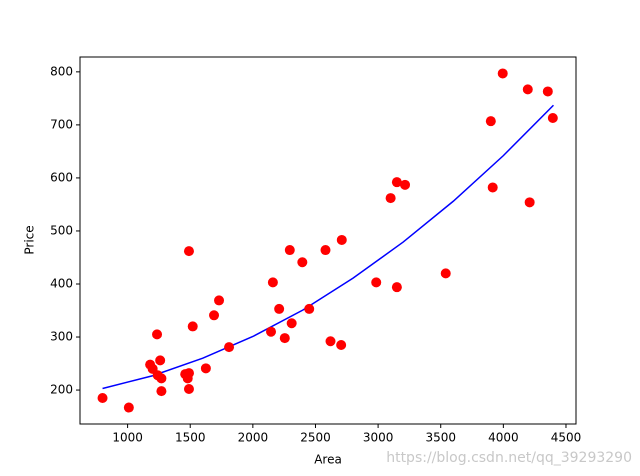 This screenshot has width=640, height=476. Describe the element at coordinates (253, 438) in the screenshot. I see `x-tick-label: 2000` at that location.